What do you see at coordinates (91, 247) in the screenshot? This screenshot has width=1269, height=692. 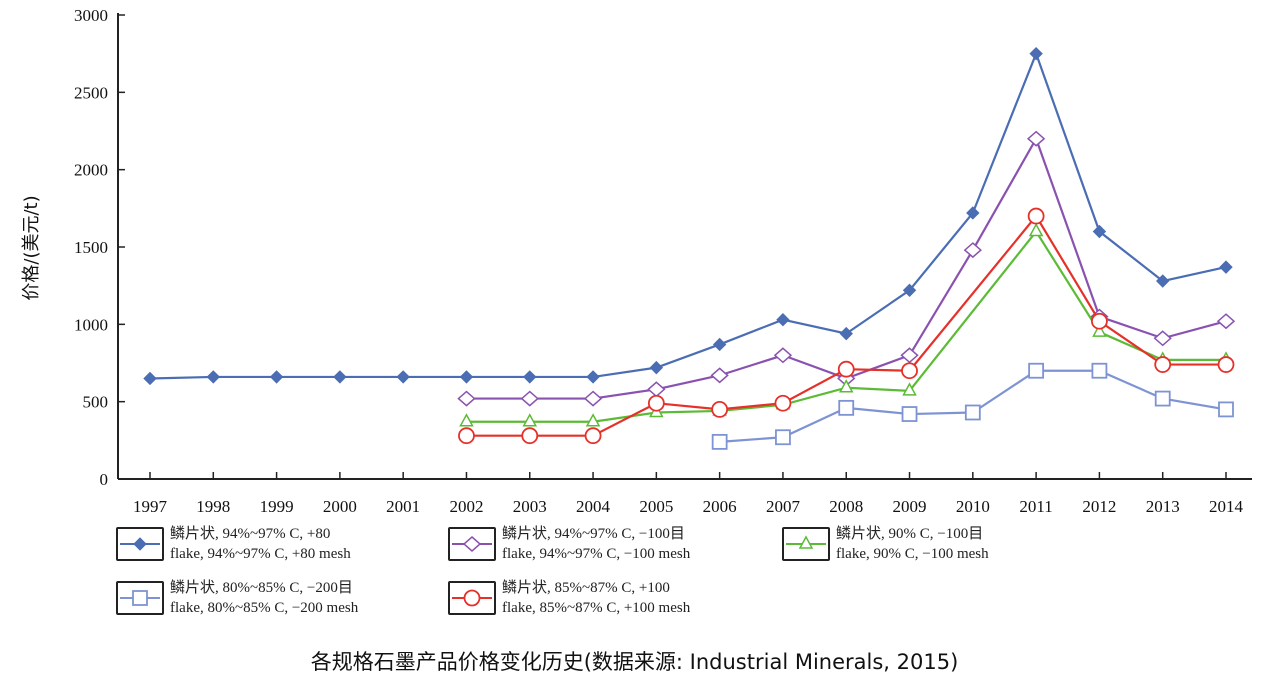 I see `y-tick-label: 1500` at bounding box center [91, 247].